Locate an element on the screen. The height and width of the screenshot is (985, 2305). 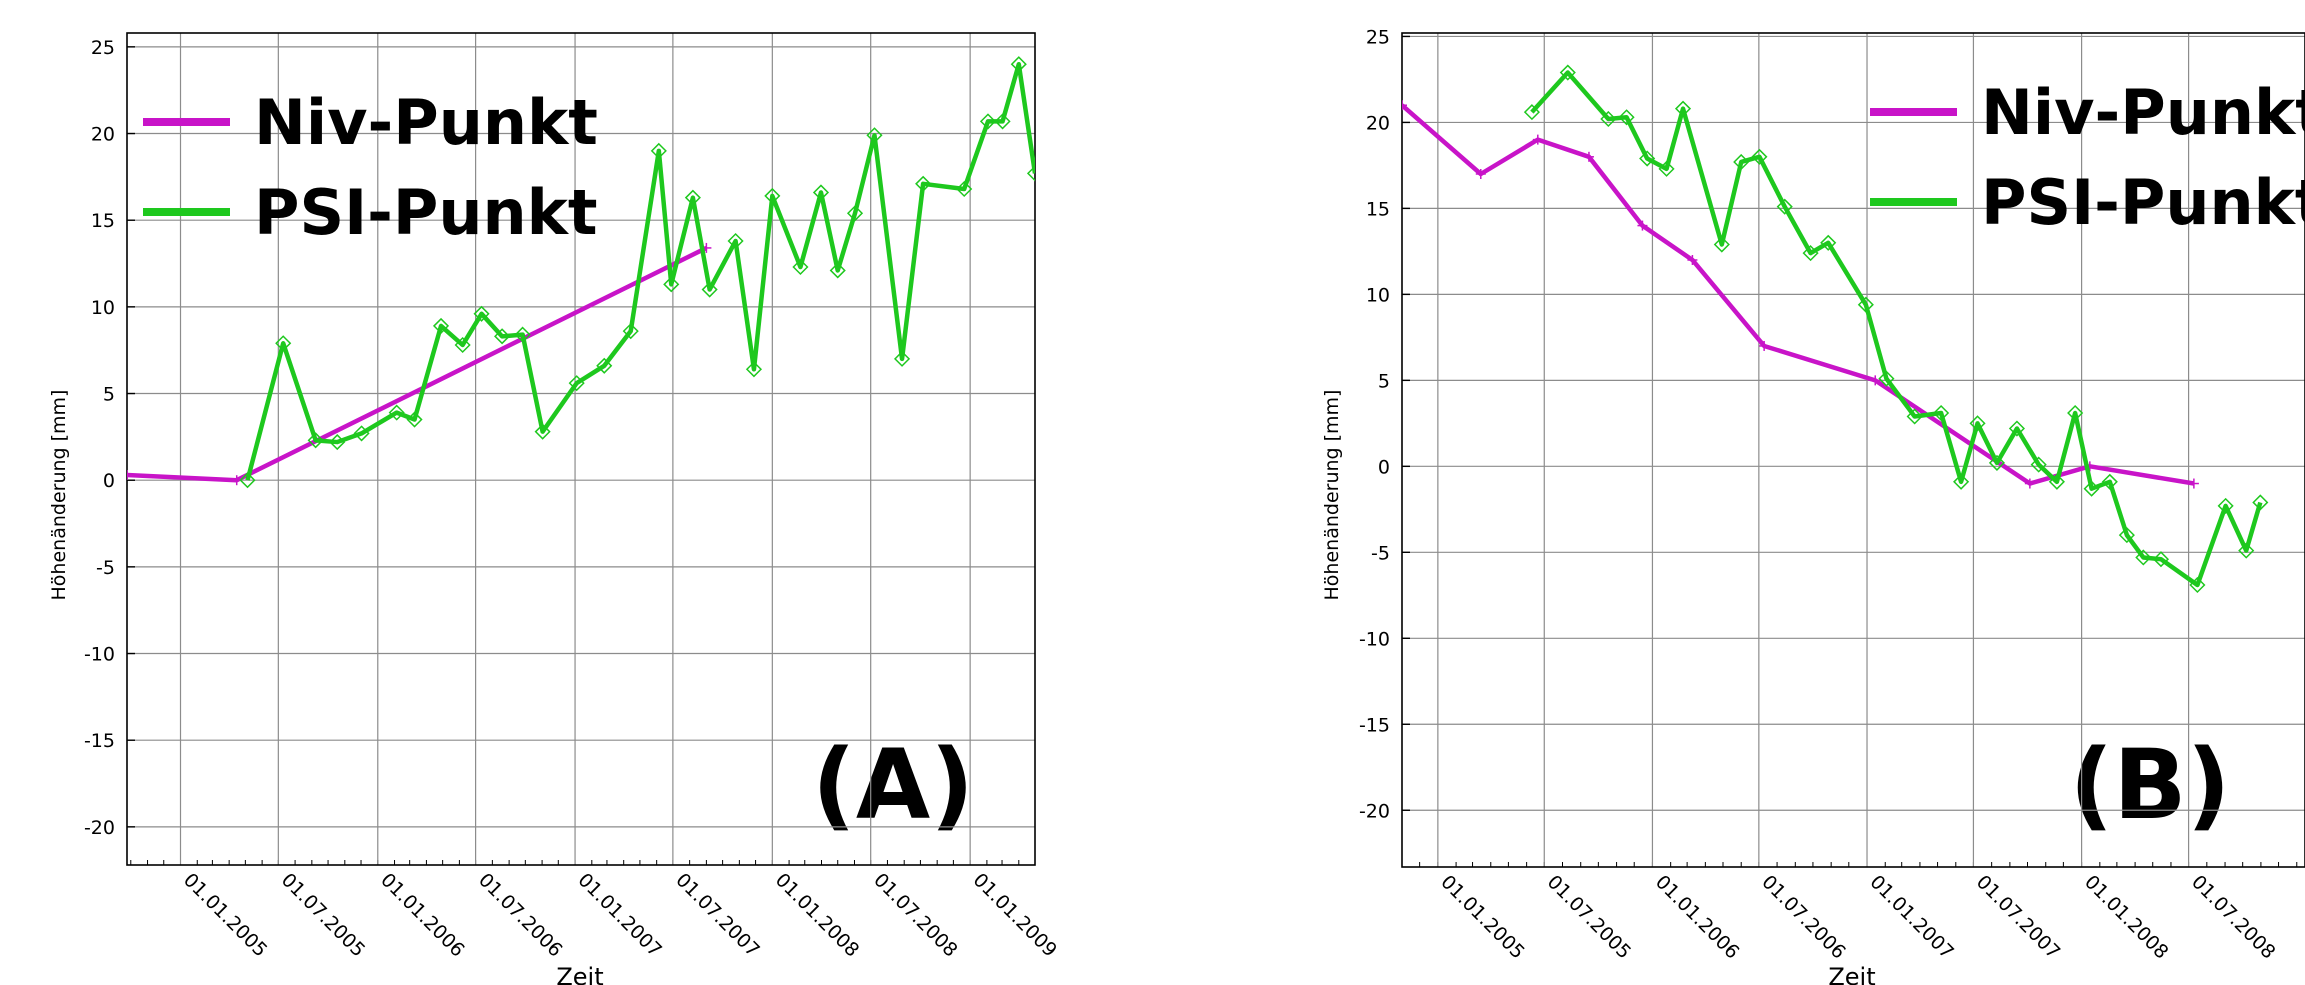
legend-label: PSI-Punkt is located at coordinates (2143, 202).